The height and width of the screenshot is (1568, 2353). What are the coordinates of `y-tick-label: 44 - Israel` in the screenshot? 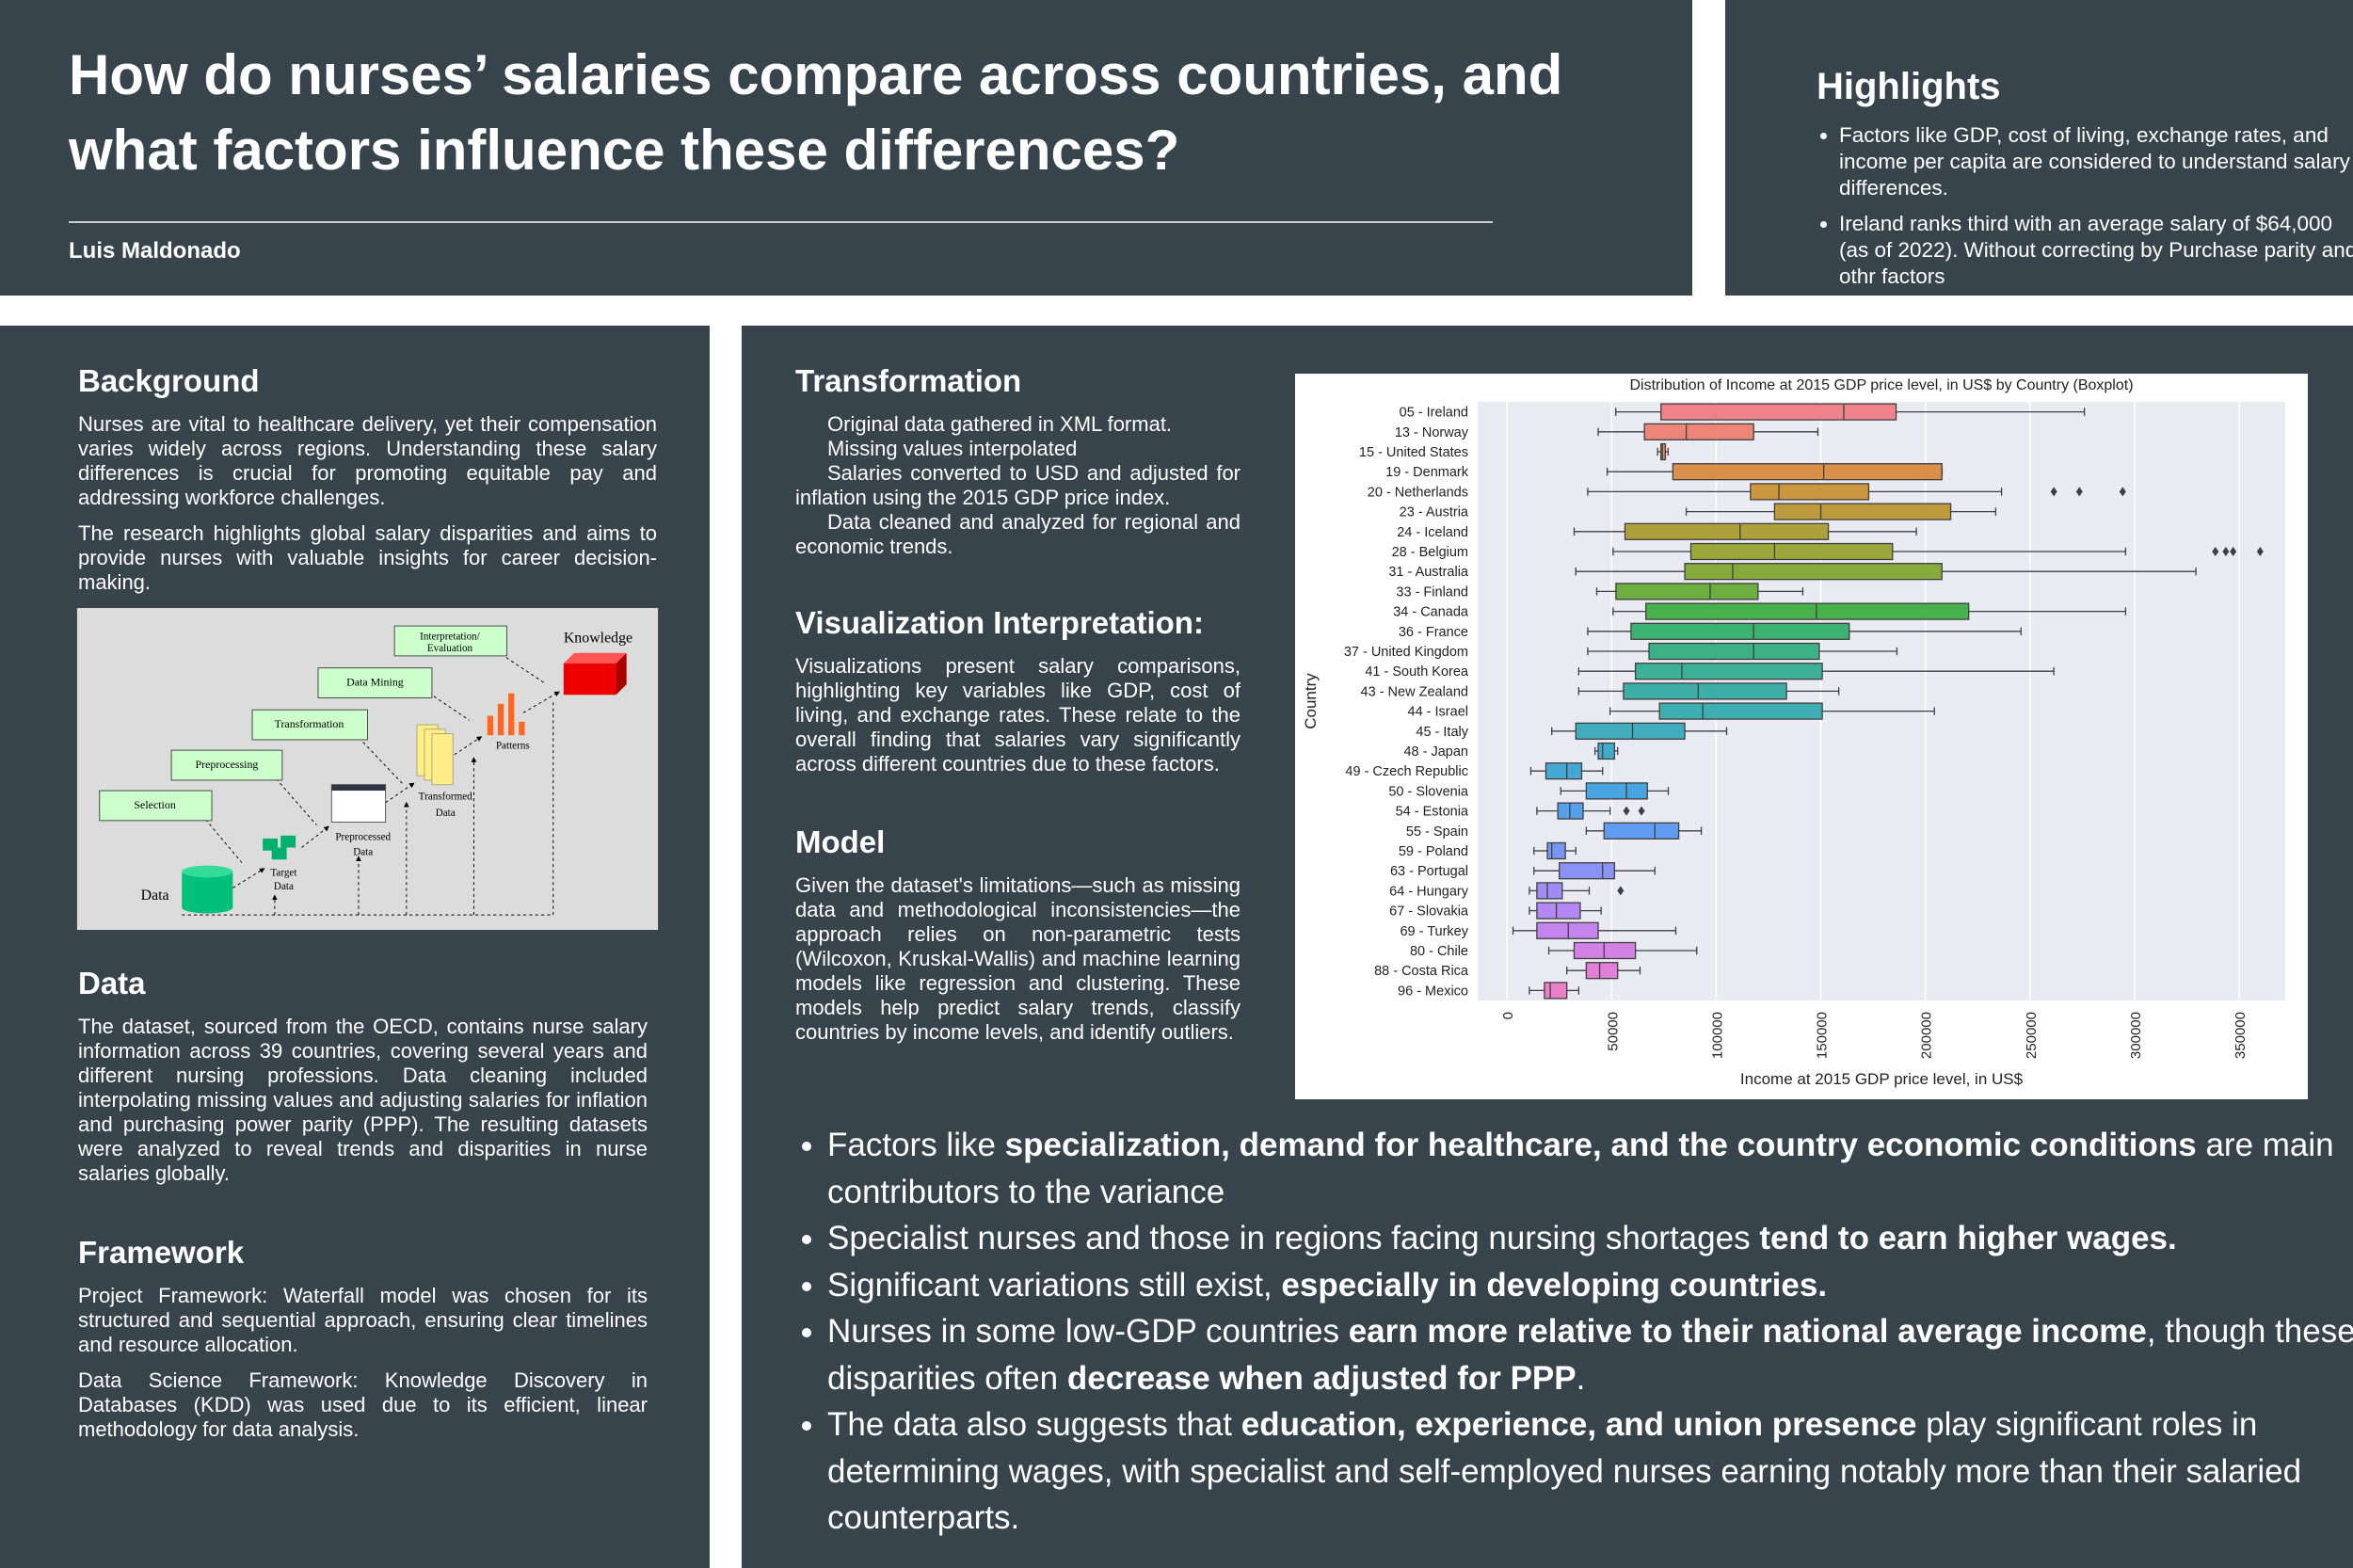 It's located at (1438, 712).